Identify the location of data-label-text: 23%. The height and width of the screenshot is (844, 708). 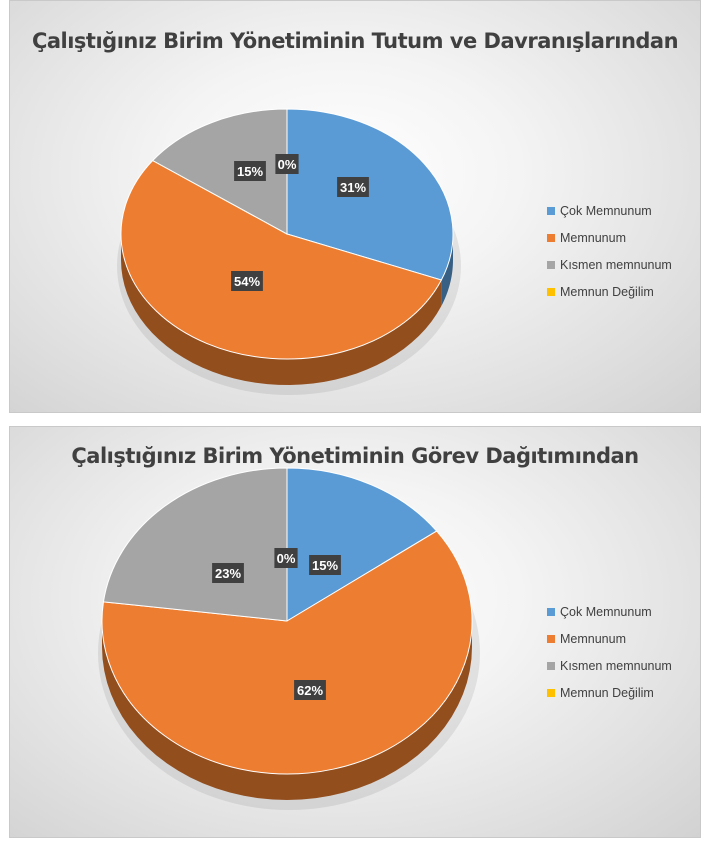
(228, 573).